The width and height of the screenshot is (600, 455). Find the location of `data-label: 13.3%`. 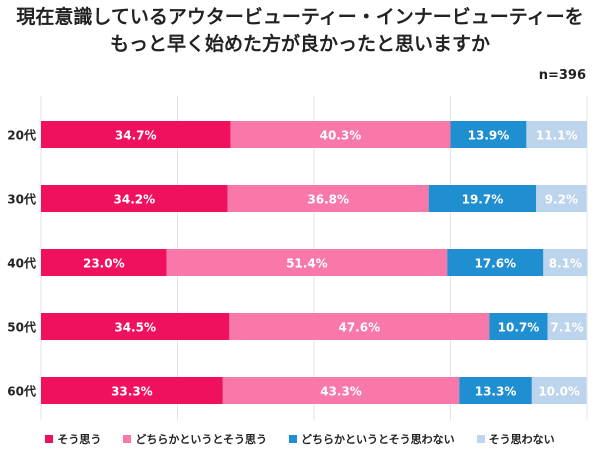

data-label: 13.3% is located at coordinates (496, 392).